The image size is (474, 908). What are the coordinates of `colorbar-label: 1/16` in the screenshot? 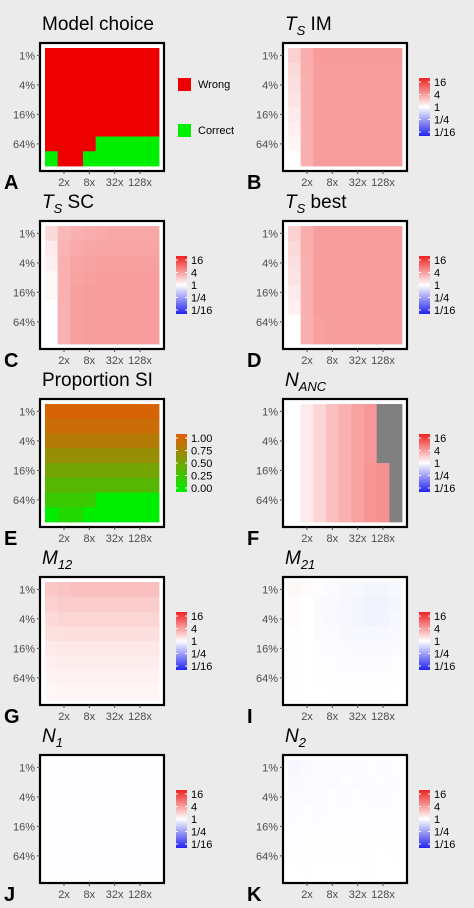 It's located at (201, 845).